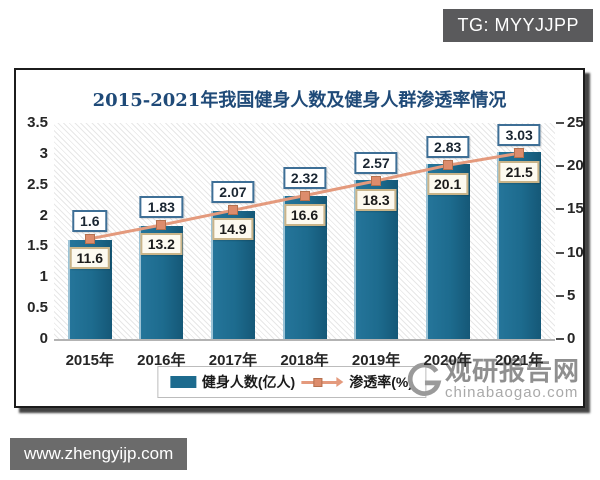 Image resolution: width=600 pixels, height=480 pixels. What do you see at coordinates (233, 192) in the screenshot?
I see `bar-value-label: 2.07` at bounding box center [233, 192].